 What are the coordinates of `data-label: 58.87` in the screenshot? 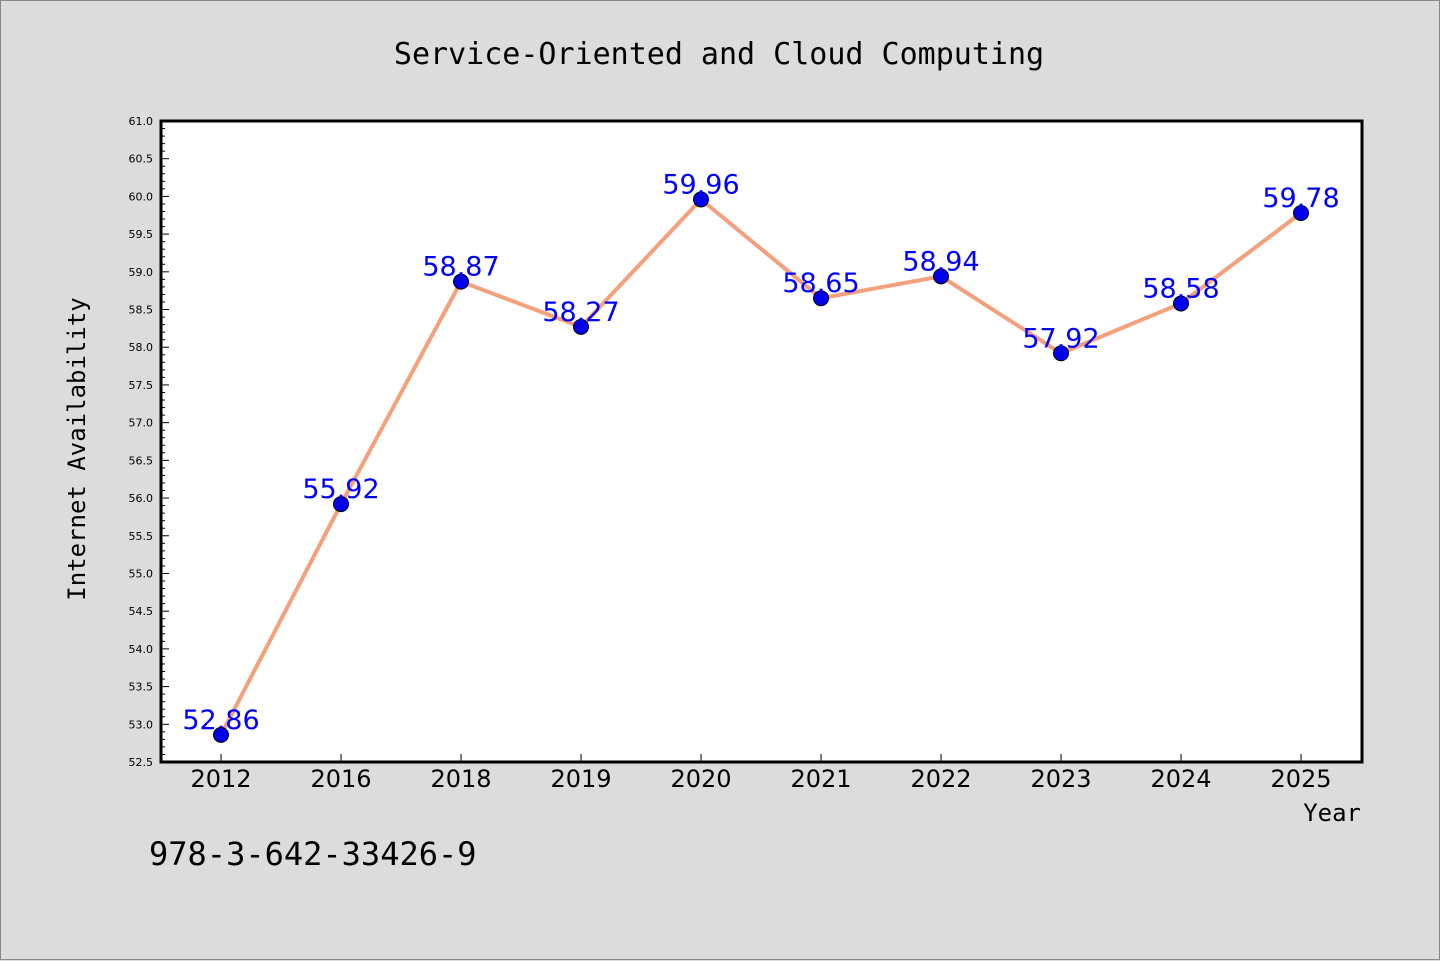 It's located at (460, 267).